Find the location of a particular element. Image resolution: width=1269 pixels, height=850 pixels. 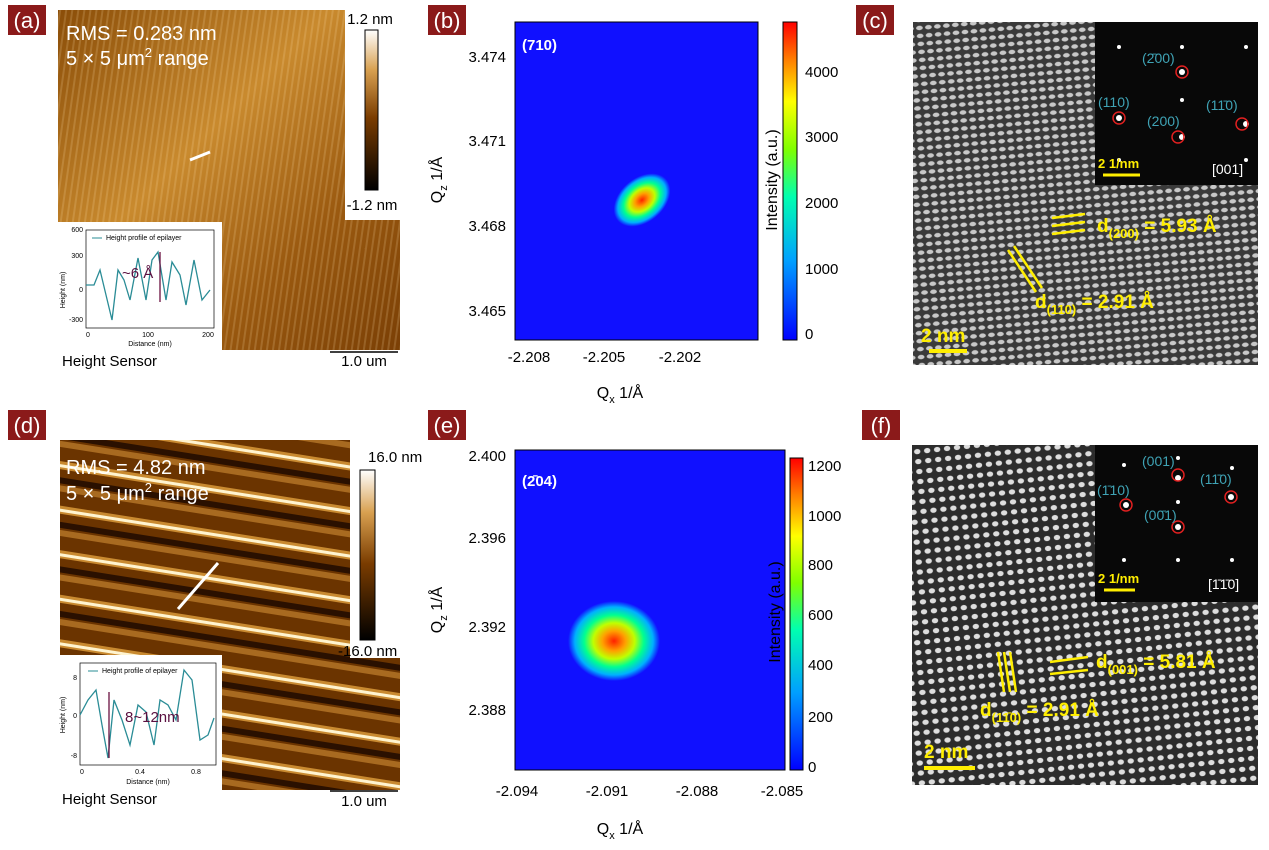

y-tick-label: 2.396 is located at coordinates (487, 538).